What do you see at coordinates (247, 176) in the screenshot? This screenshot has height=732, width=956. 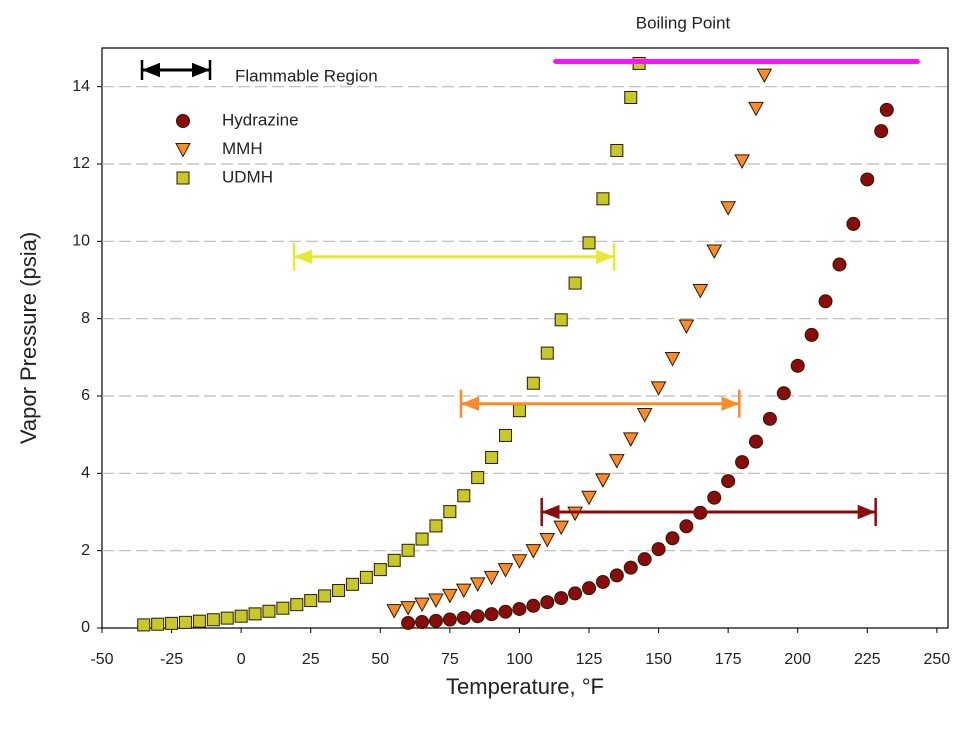 I see `legend-label: UDMH` at bounding box center [247, 176].